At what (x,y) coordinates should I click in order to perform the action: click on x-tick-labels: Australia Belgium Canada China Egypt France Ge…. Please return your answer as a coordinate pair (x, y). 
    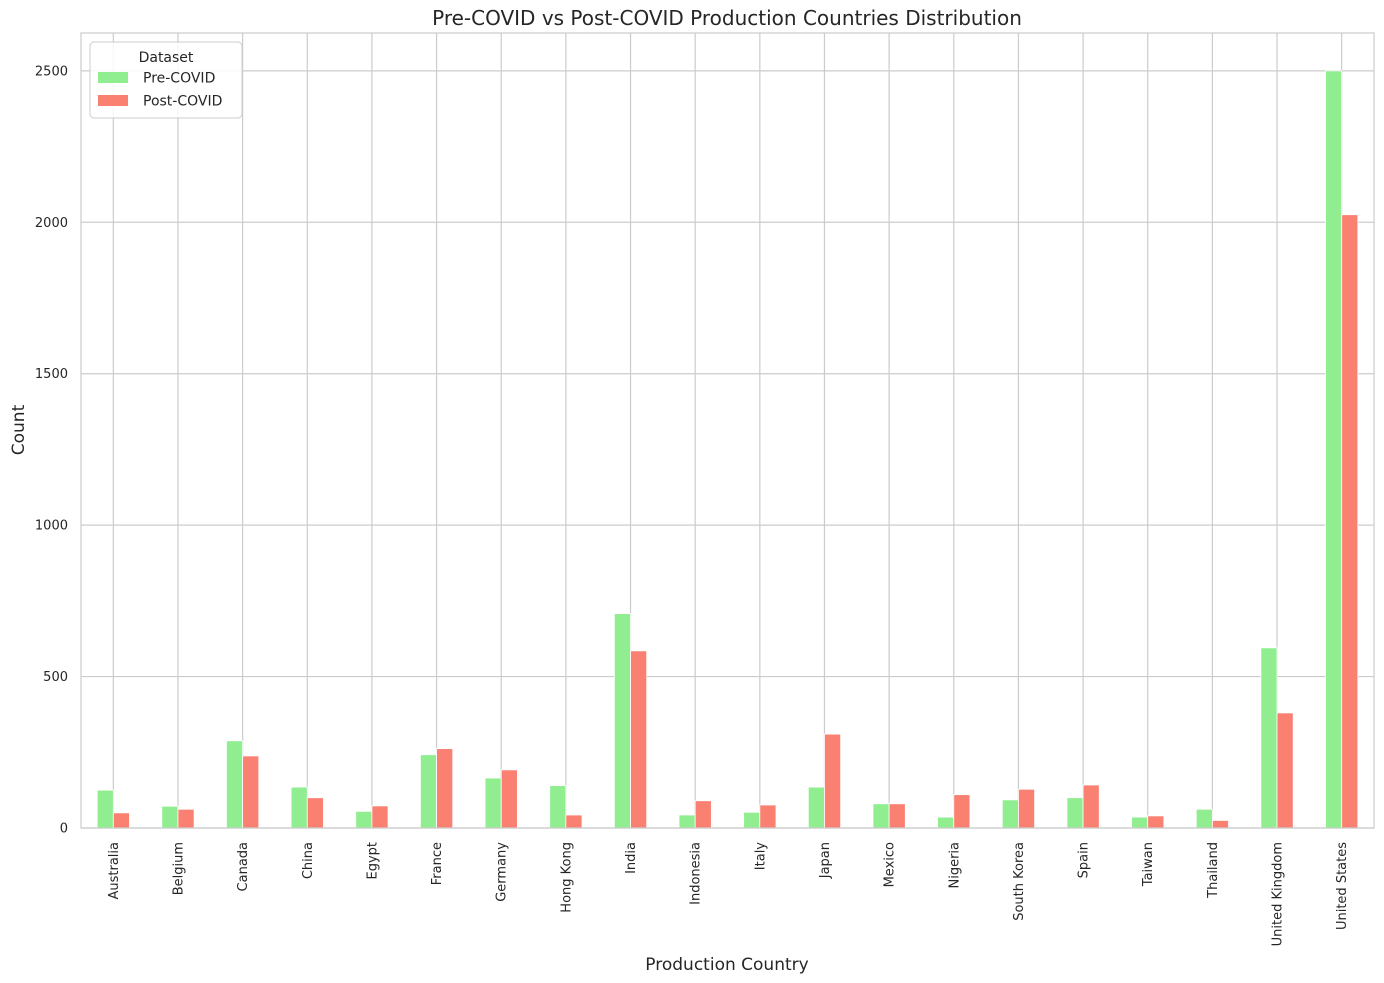
    Looking at the image, I should click on (728, 894).